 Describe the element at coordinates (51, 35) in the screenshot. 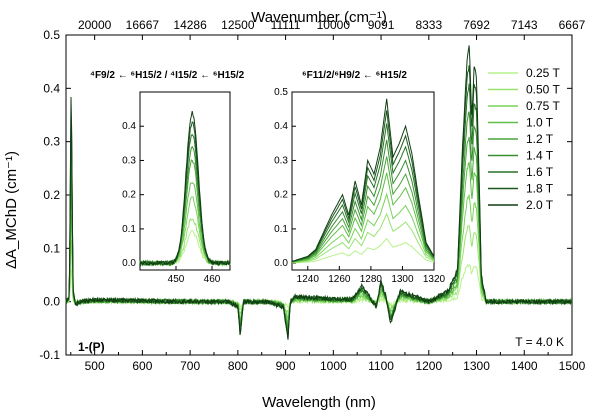

I see `y-tick-label: 0.5` at that location.